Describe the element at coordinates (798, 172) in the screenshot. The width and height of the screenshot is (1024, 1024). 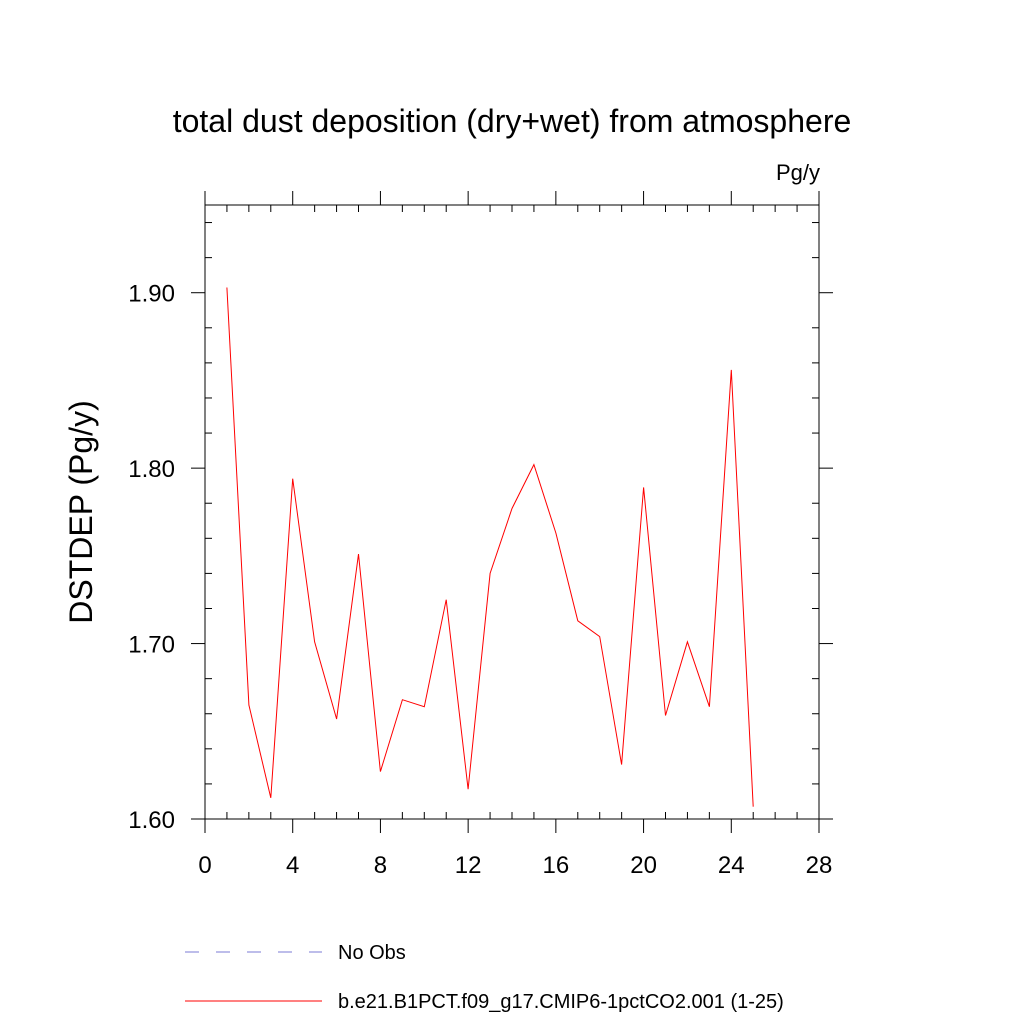
I see `units-label: Pg/y` at that location.